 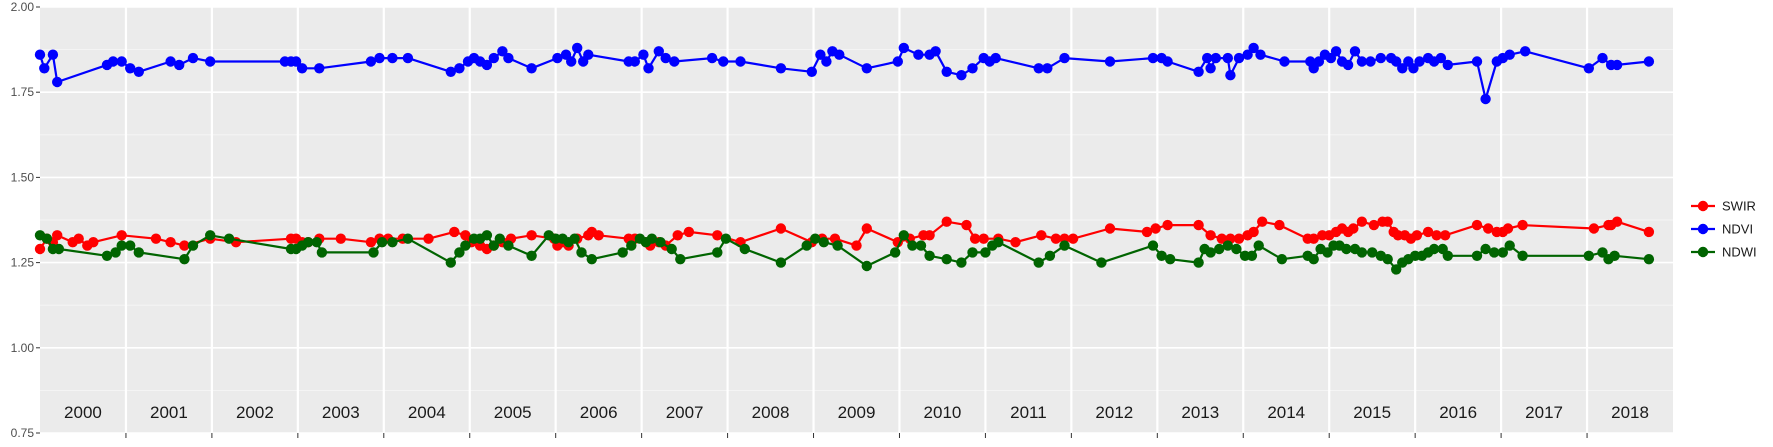 I want to click on year-label: 2002, so click(x=255, y=412).